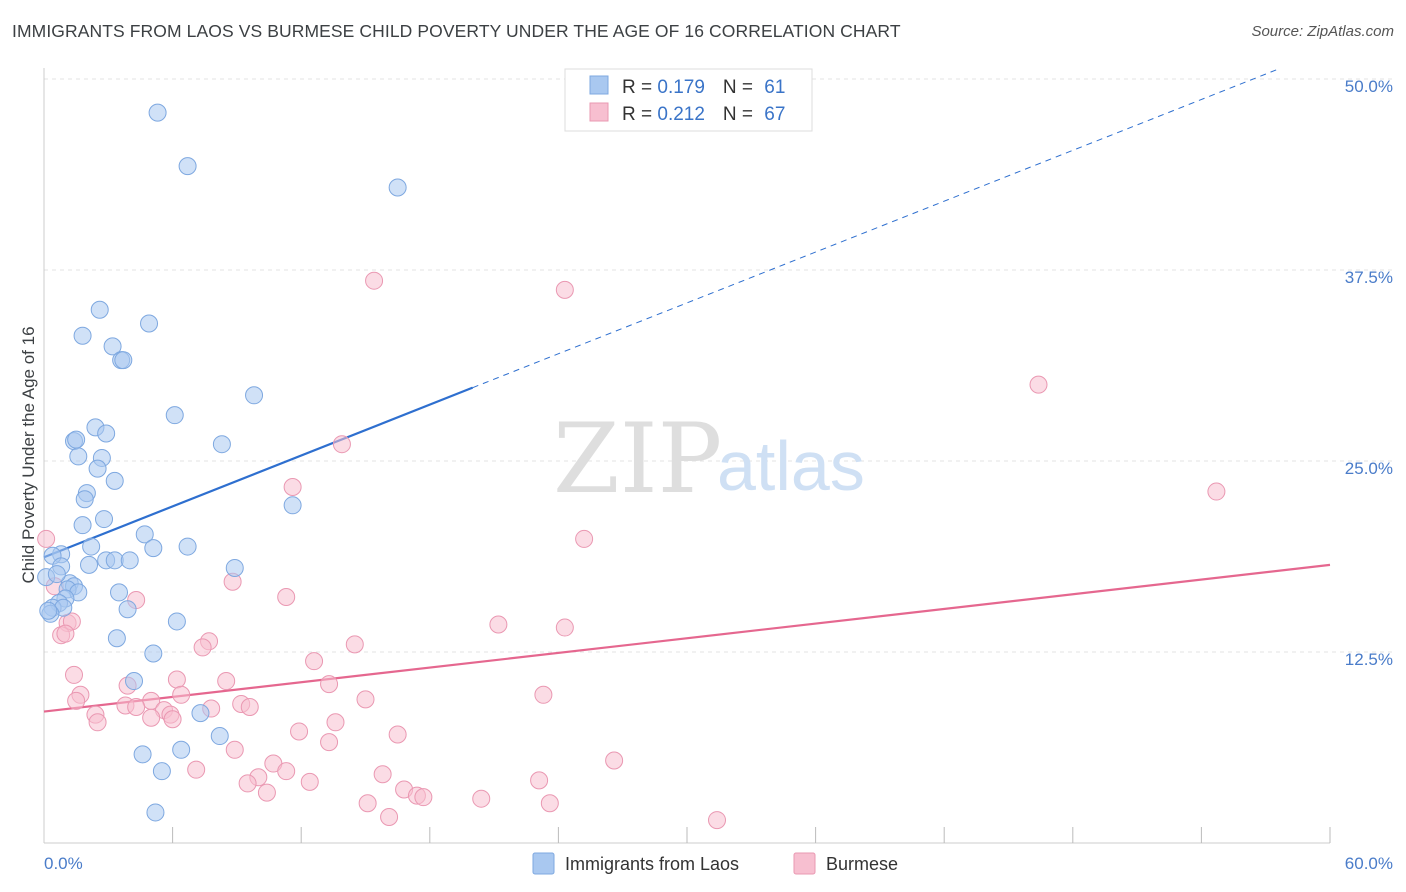 The image size is (1406, 892). What do you see at coordinates (774, 114) in the screenshot?
I see `legend-n-value-burmese: 67` at bounding box center [774, 114].